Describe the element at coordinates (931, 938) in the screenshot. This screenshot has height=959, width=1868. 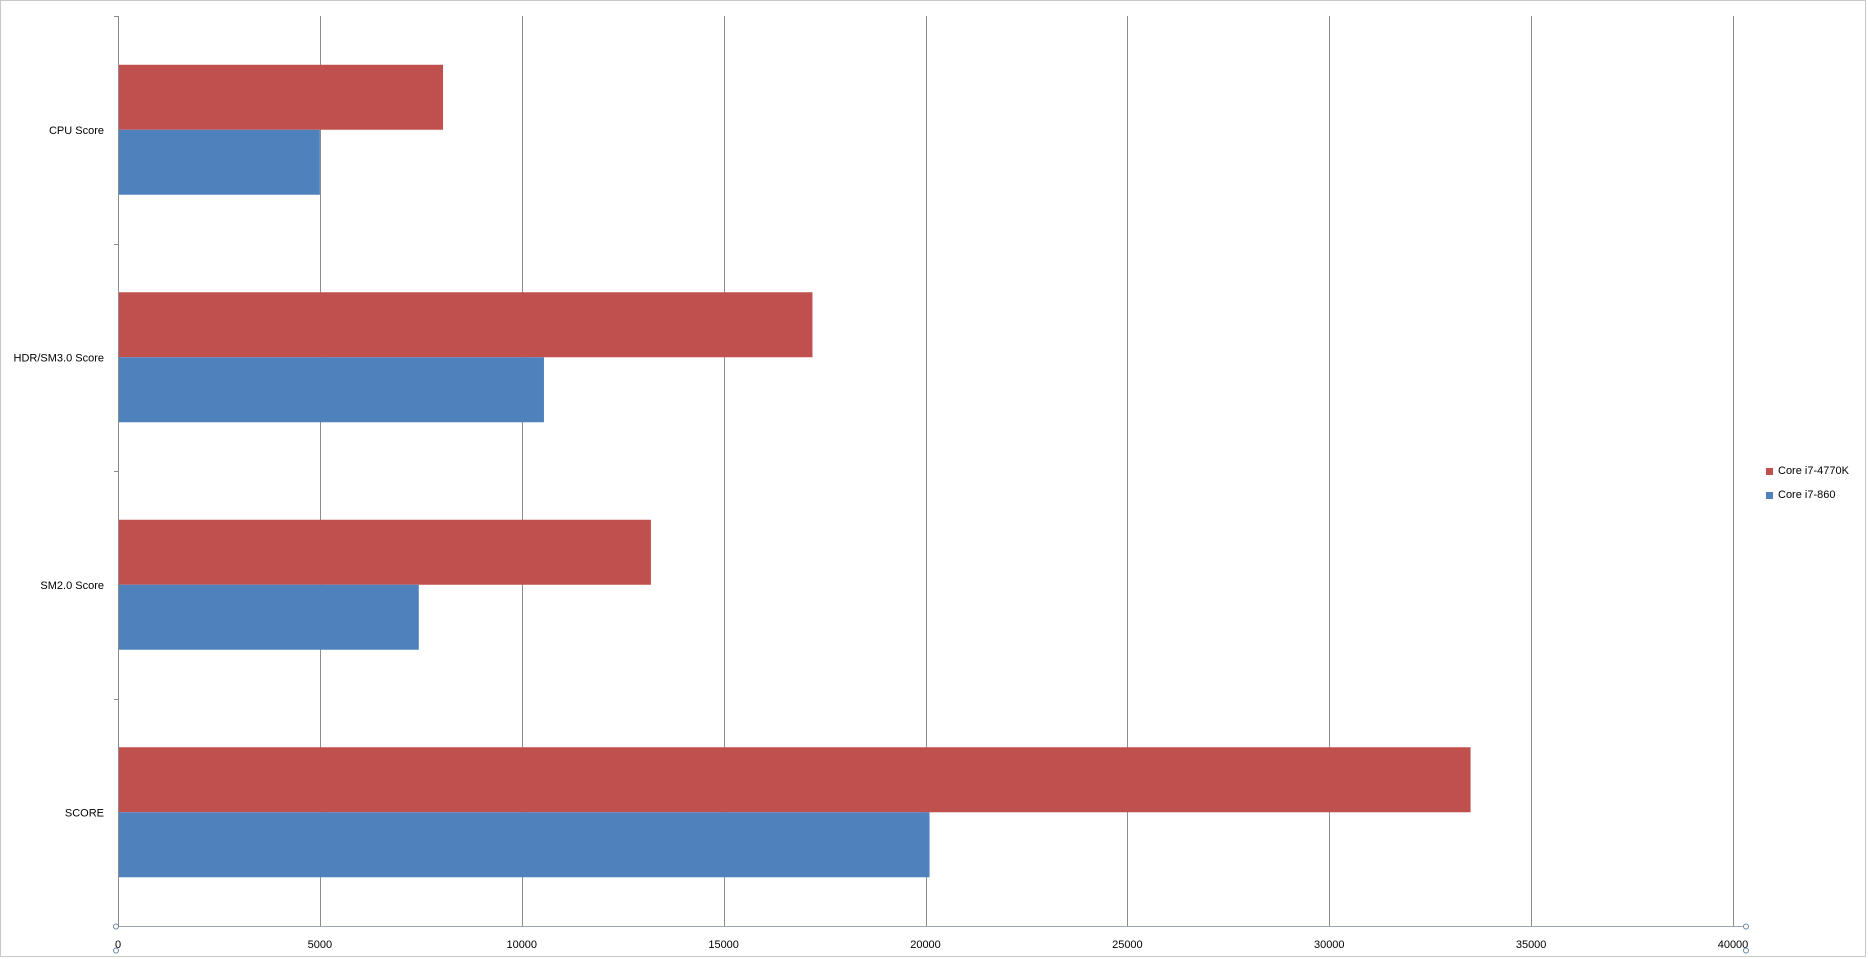
I see `selection-handles` at that location.